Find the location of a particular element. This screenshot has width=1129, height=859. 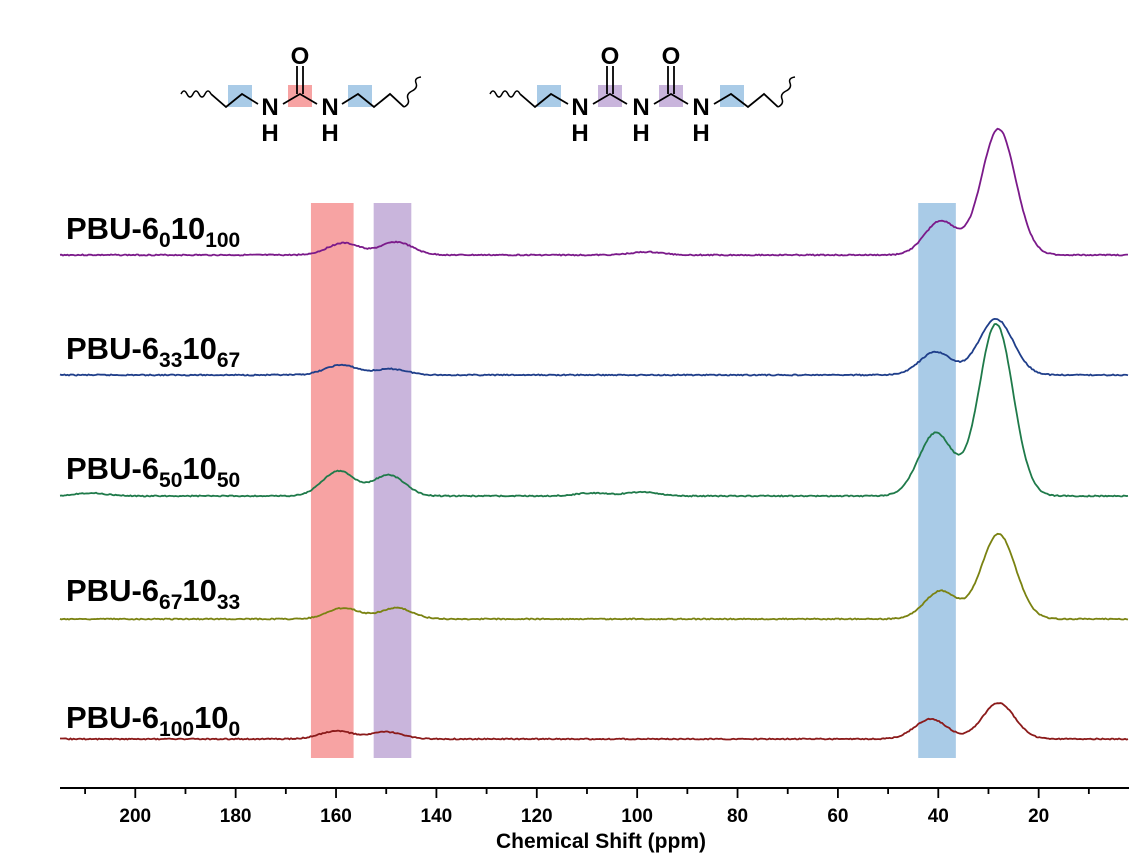

biuret-structure: O O N H N H N H is located at coordinates (642, 95).